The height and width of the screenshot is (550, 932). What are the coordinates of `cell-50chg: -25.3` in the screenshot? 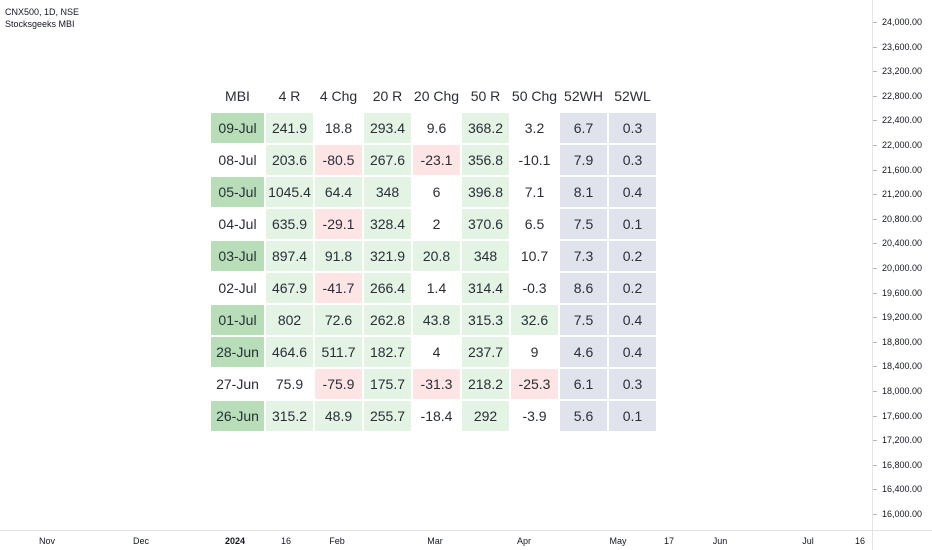 It's located at (534, 384).